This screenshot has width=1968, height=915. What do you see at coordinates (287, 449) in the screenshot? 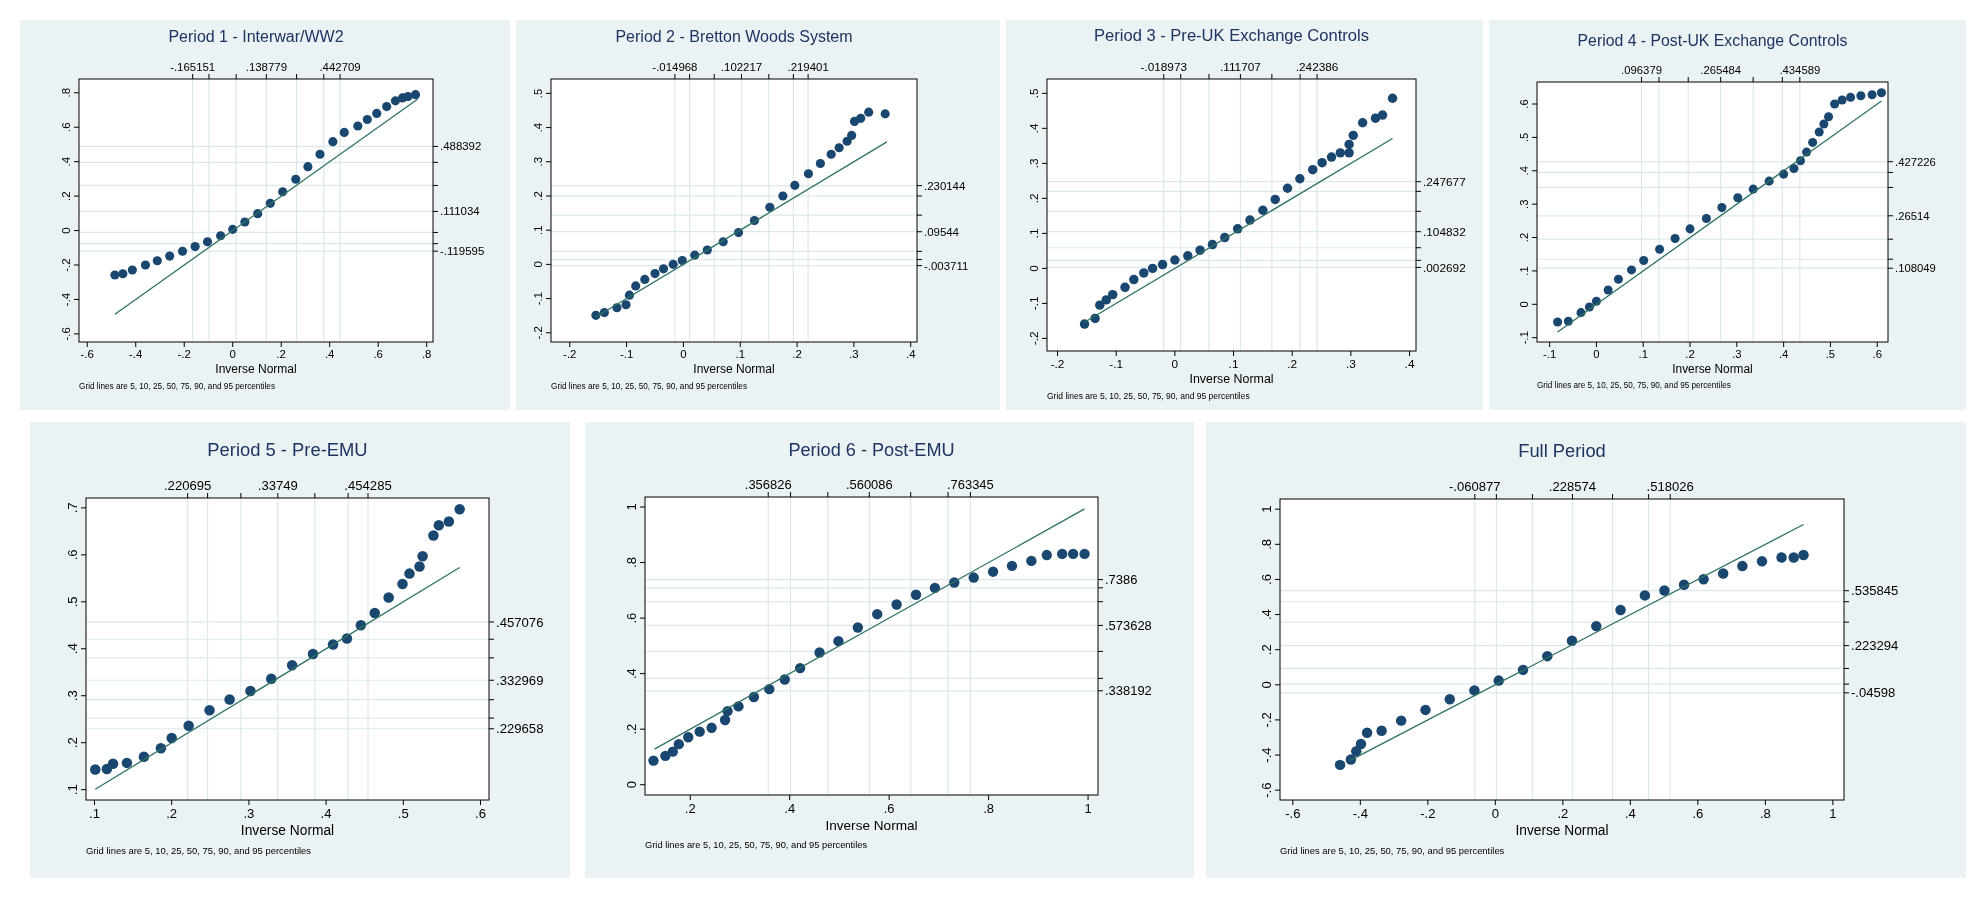
I see `chart-title: Period 5 - Pre-EMU` at bounding box center [287, 449].